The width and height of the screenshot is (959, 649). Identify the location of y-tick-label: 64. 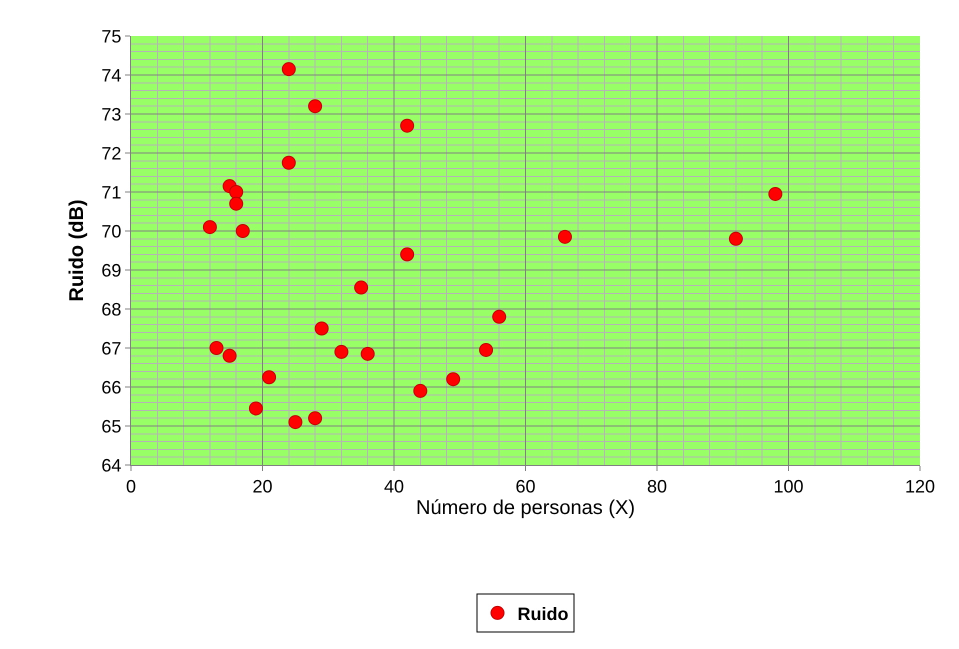
(111, 465).